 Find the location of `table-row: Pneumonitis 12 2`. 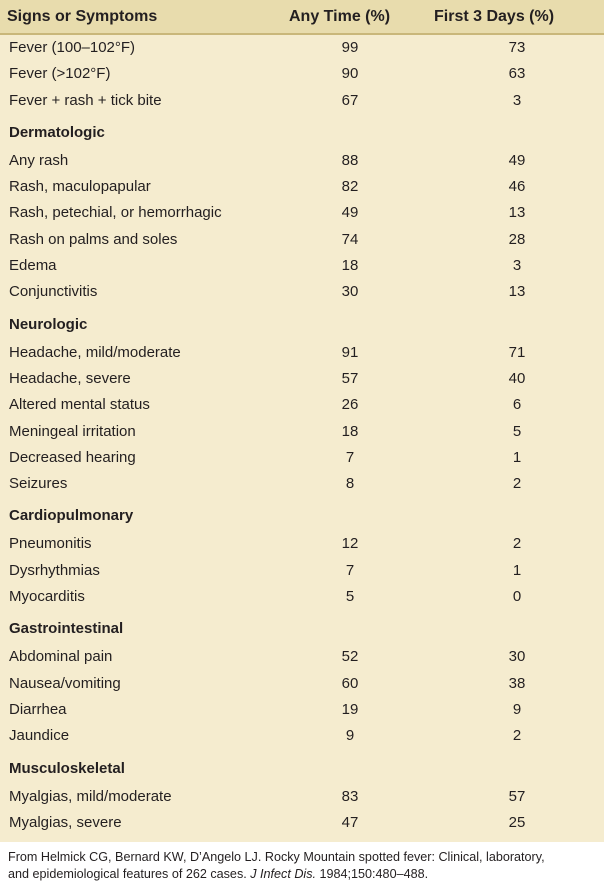

table-row: Pneumonitis 12 2 is located at coordinates (302, 544).